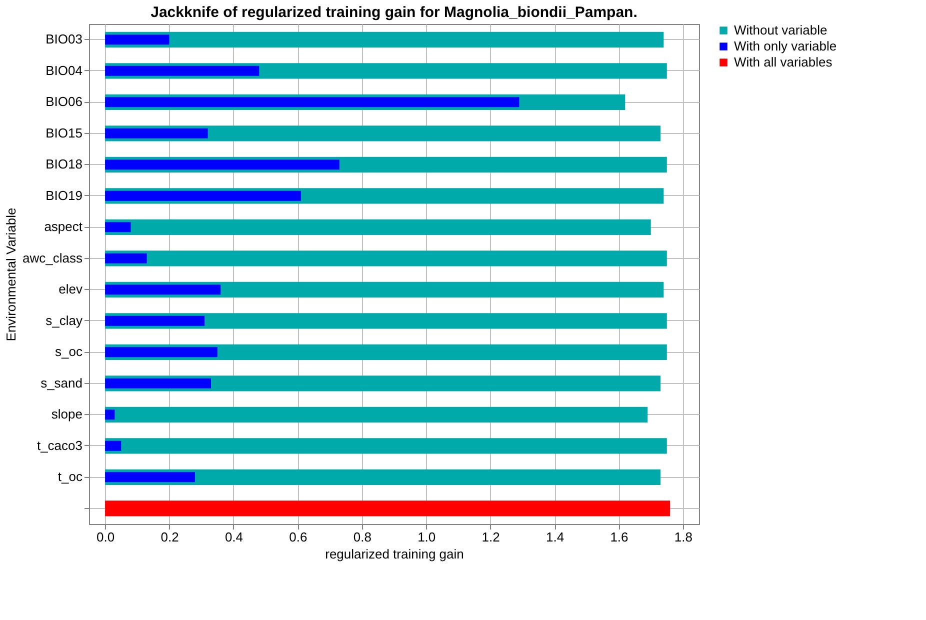 The height and width of the screenshot is (620, 926). I want to click on y-tick-label: BIO06, so click(64, 102).